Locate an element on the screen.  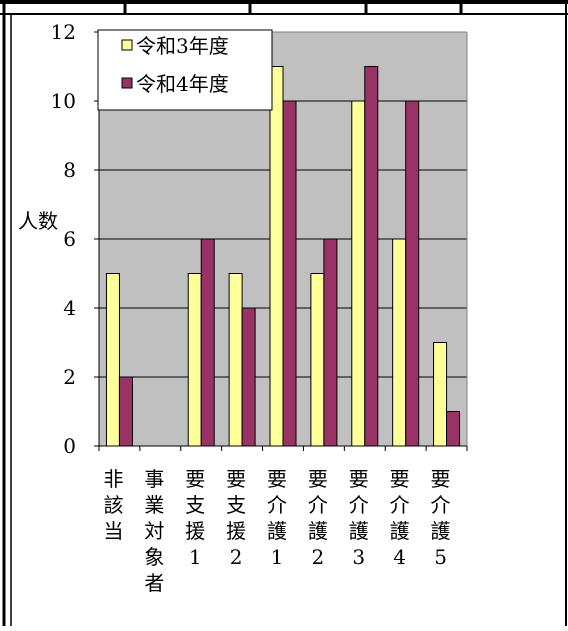
category-label: 要介護 4 is located at coordinates (400, 518).